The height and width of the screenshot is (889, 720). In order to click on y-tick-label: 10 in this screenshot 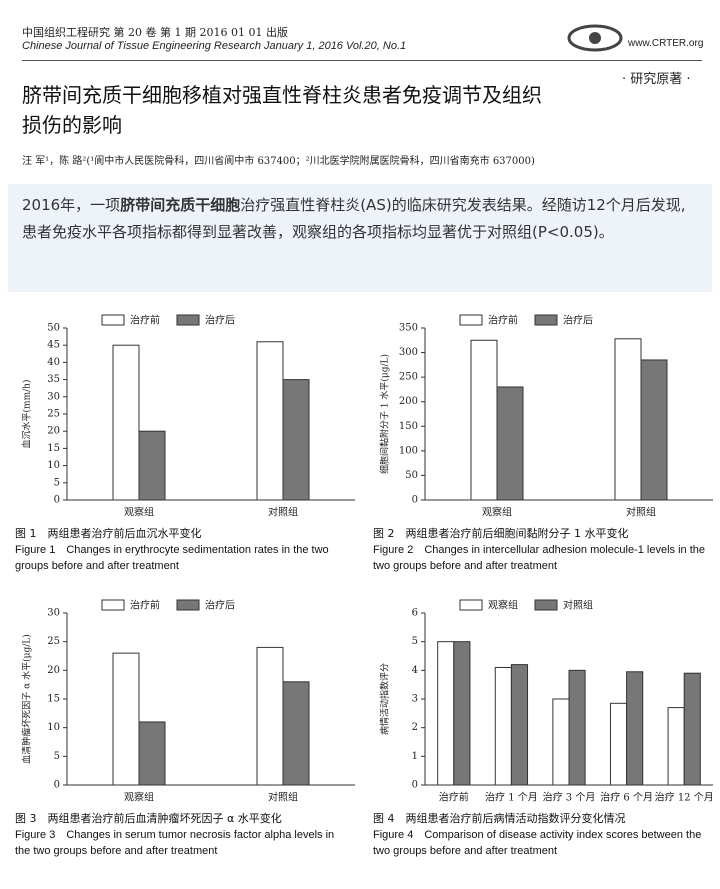, I will do `click(53, 465)`.